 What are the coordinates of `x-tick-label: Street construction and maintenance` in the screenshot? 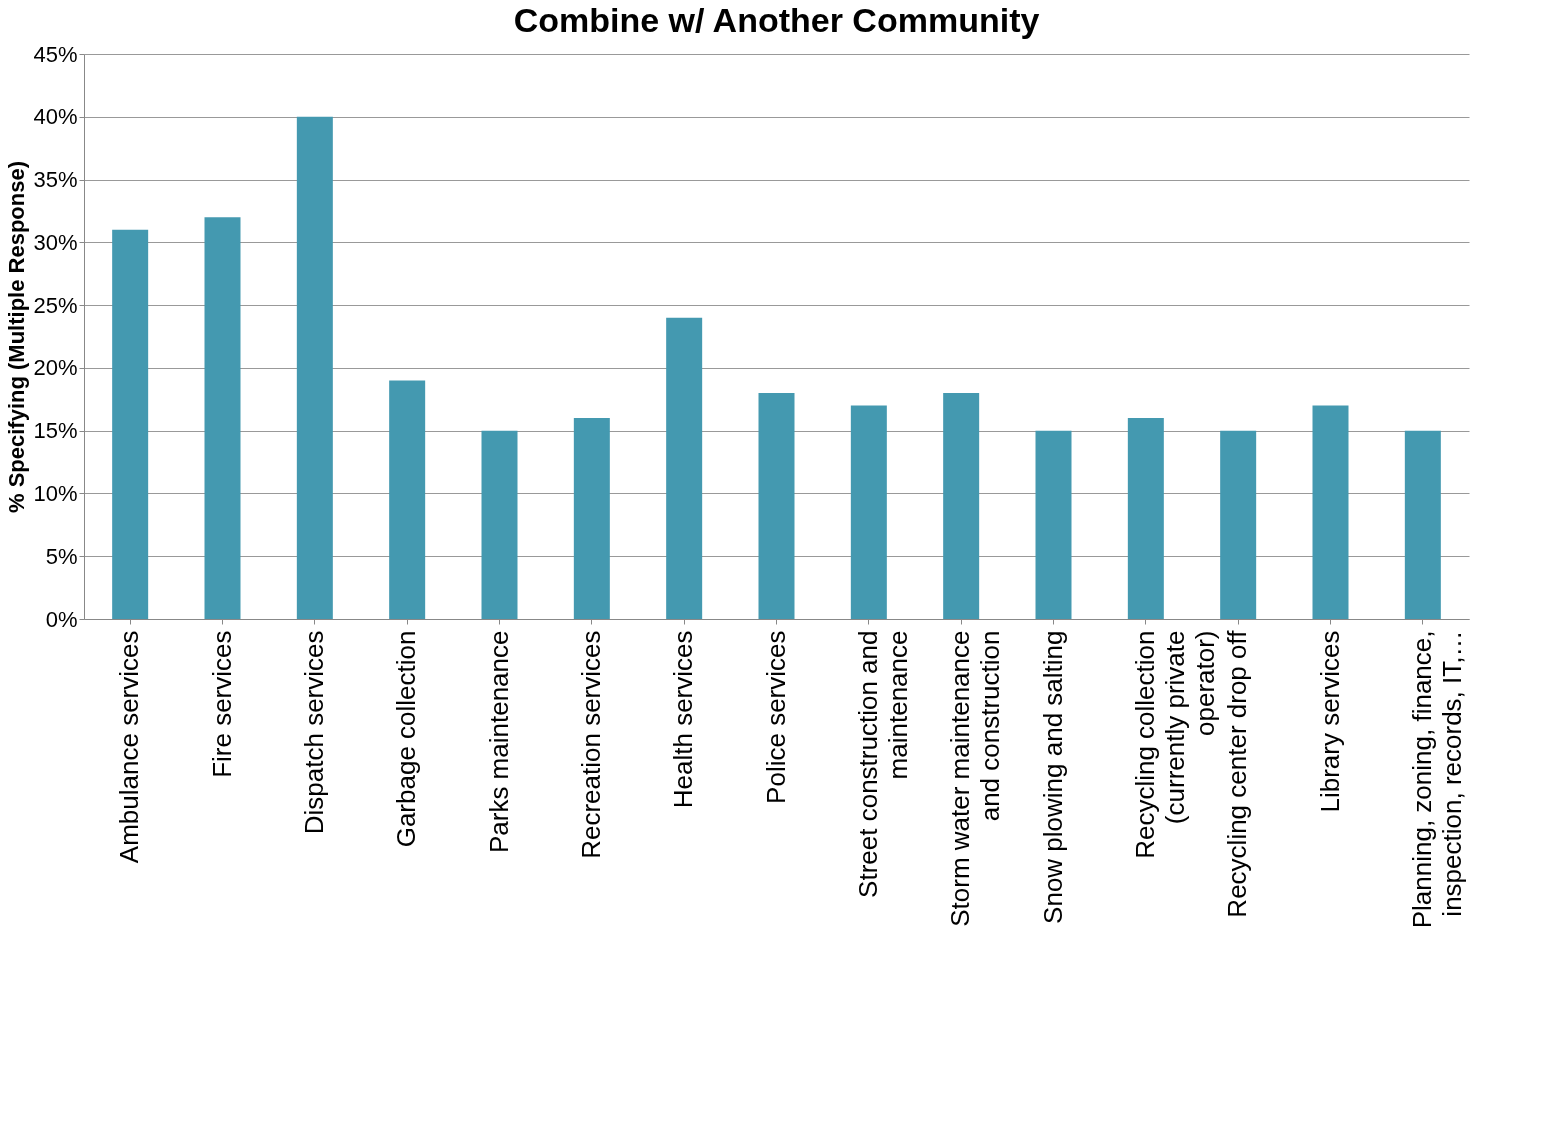 It's located at (882, 764).